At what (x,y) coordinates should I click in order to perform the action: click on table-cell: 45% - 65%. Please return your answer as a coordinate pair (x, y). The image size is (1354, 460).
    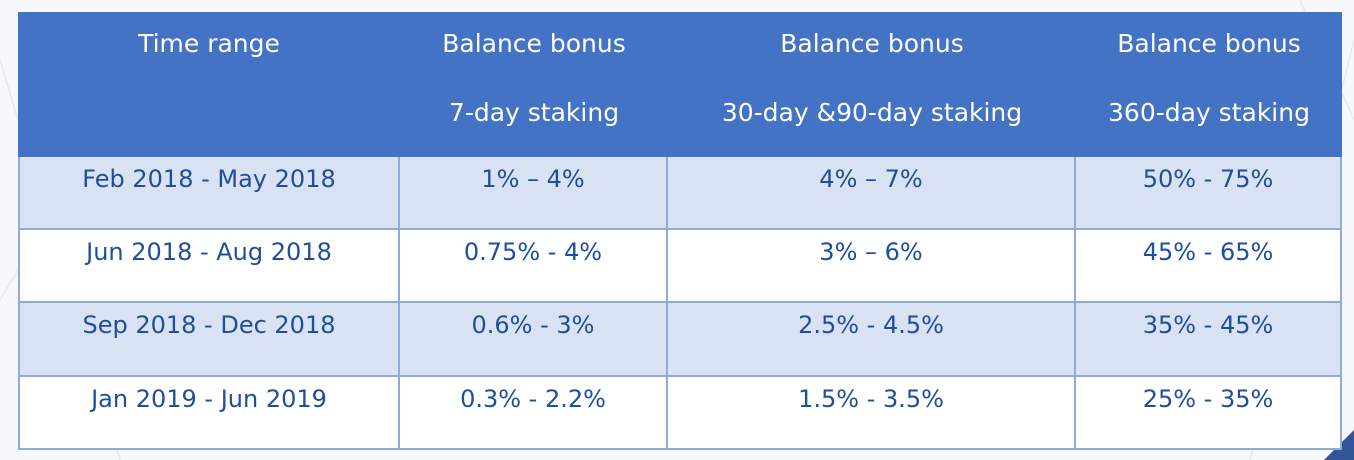
    Looking at the image, I should click on (1209, 266).